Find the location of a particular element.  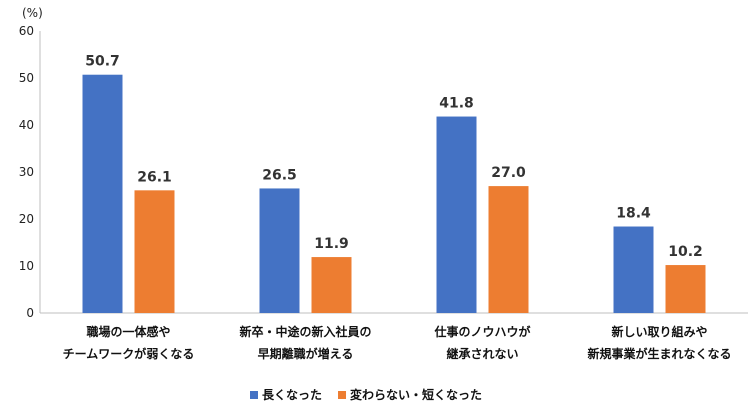

data-label: 10.2 is located at coordinates (685, 252).